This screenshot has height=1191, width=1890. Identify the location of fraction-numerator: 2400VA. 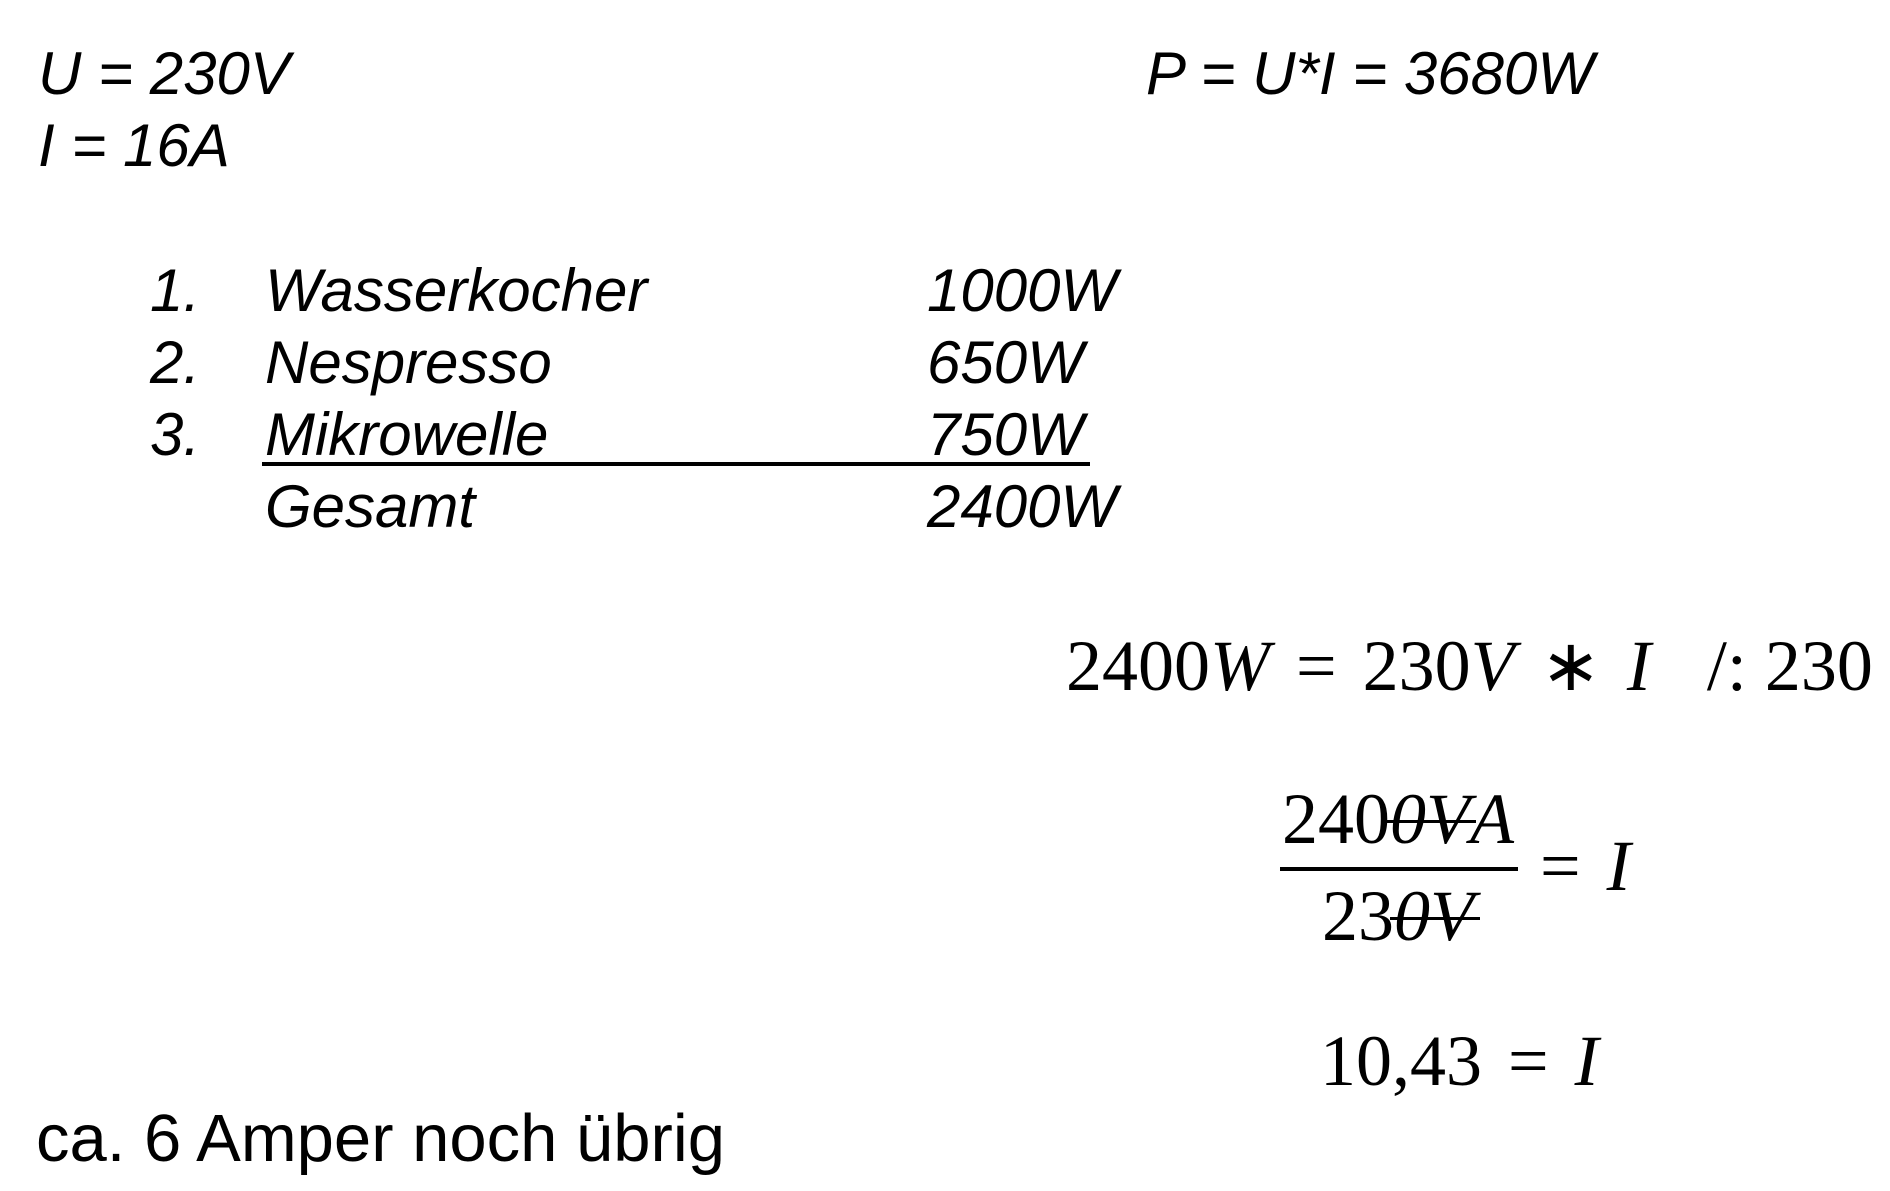
(1398, 819).